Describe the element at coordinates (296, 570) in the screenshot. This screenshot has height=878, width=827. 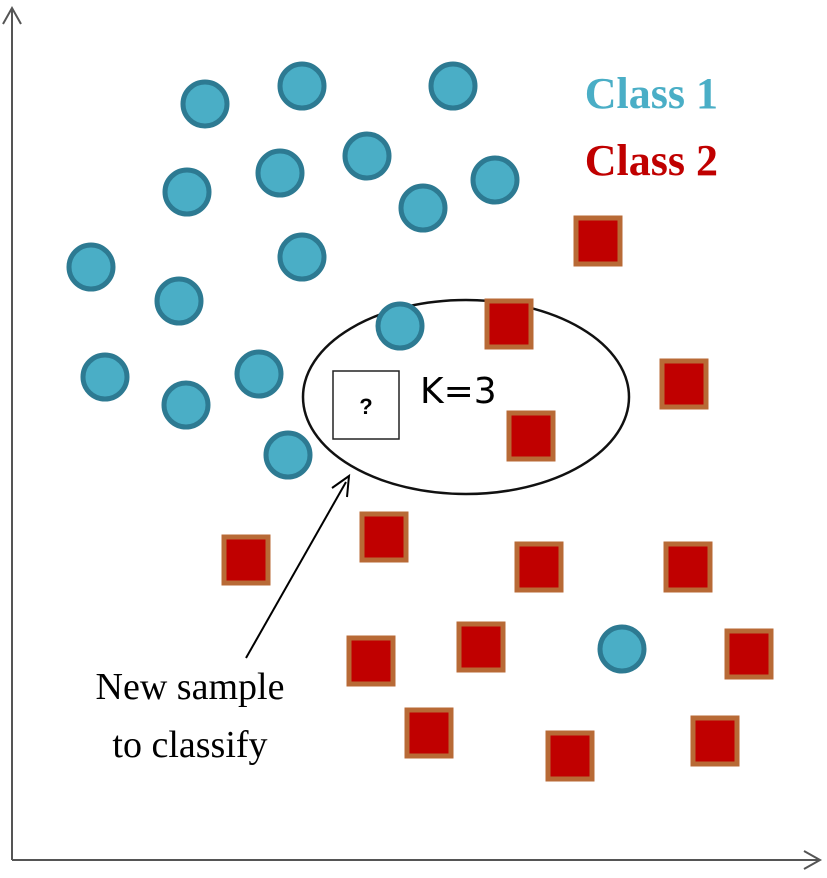
I see `arrow-shaft` at that location.